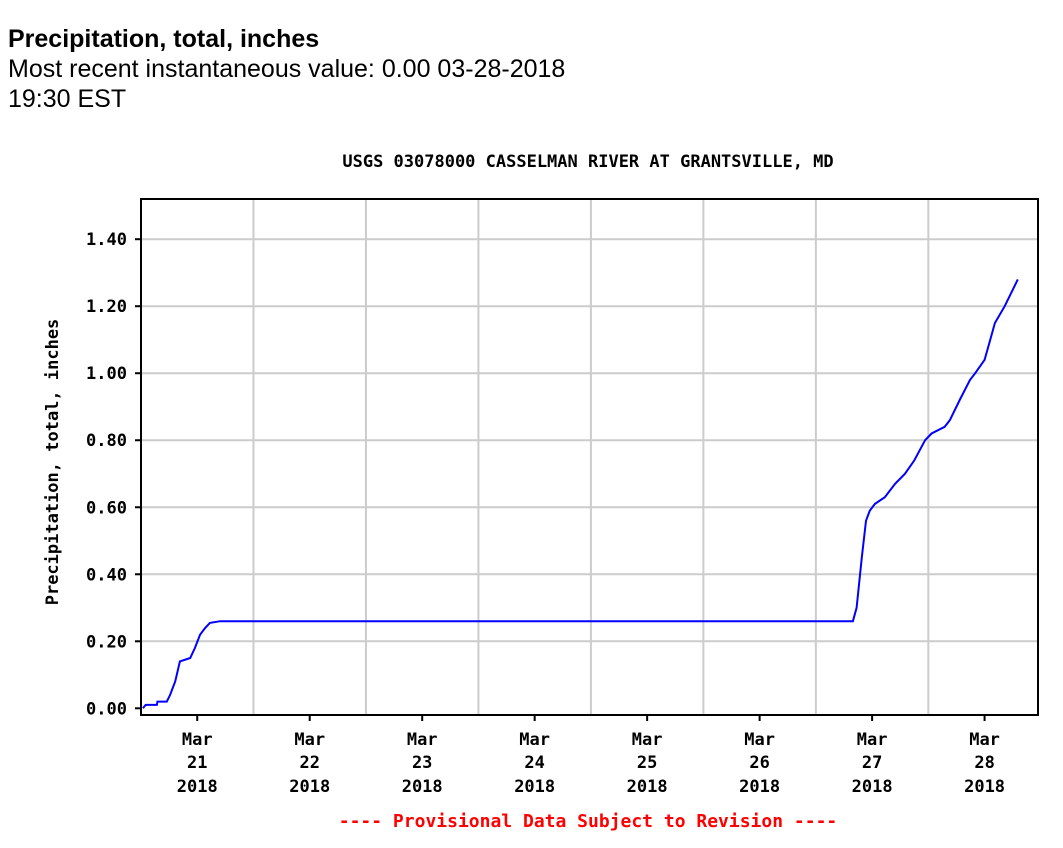  I want to click on x-tick-day: 24, so click(534, 763).